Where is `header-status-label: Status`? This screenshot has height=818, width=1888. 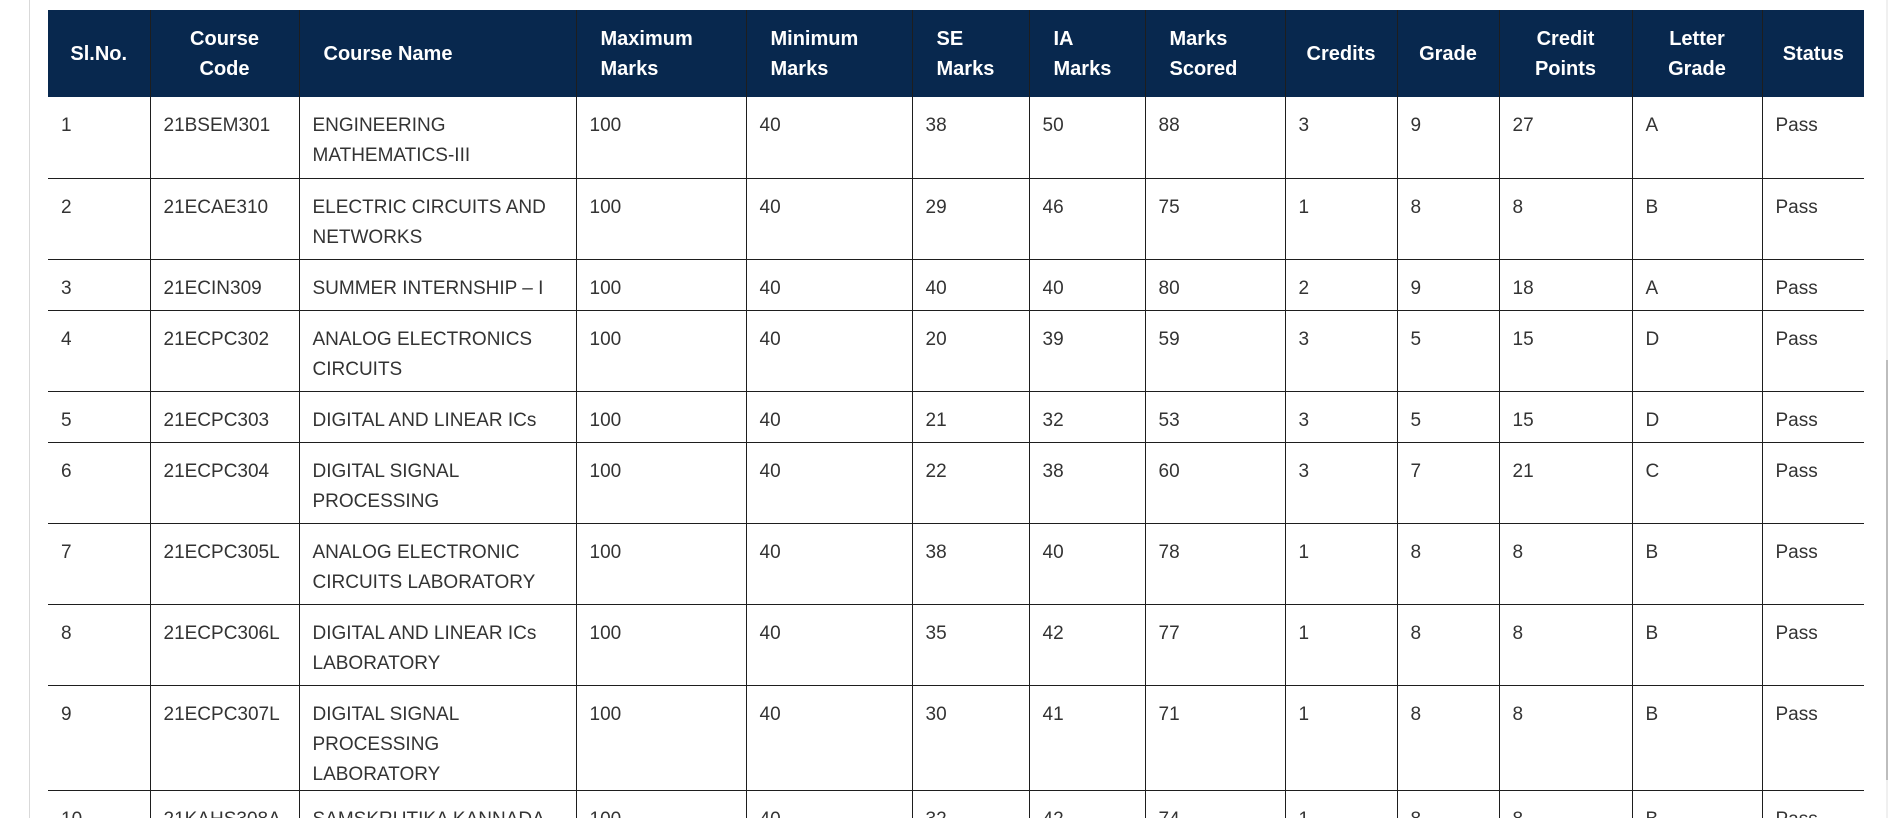
header-status-label: Status is located at coordinates (1813, 53).